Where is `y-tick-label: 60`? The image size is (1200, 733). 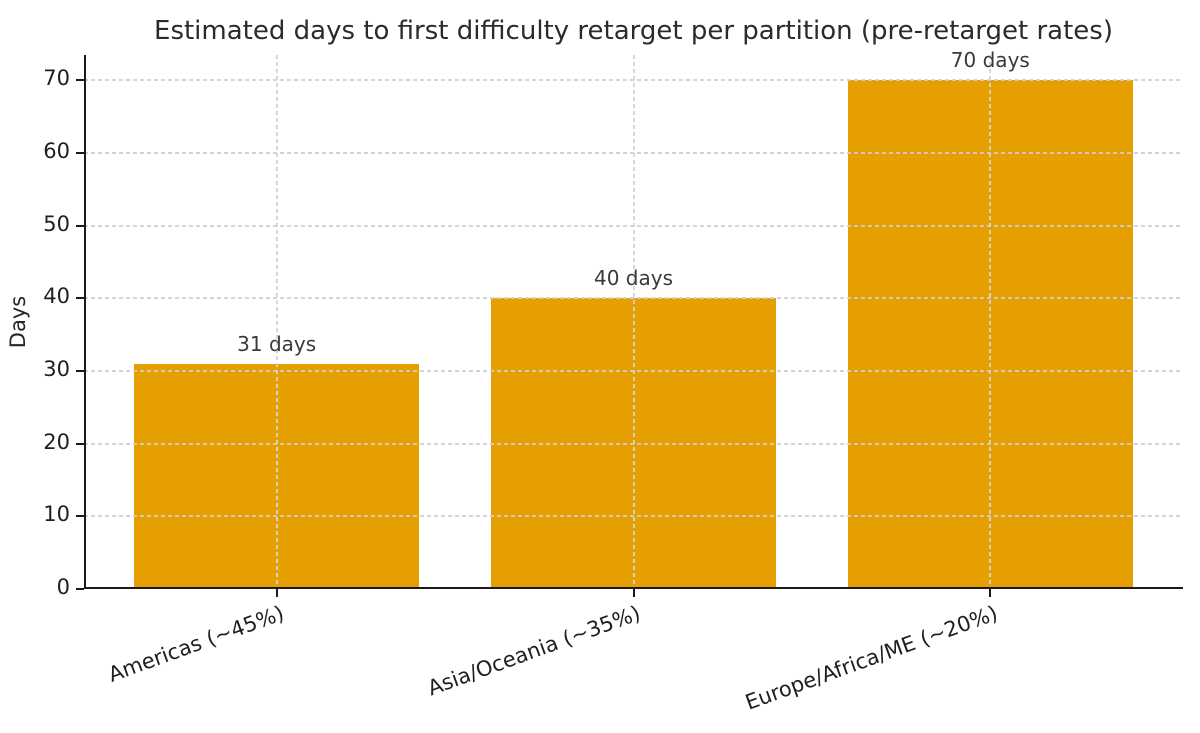
y-tick-label: 60 is located at coordinates (56, 151).